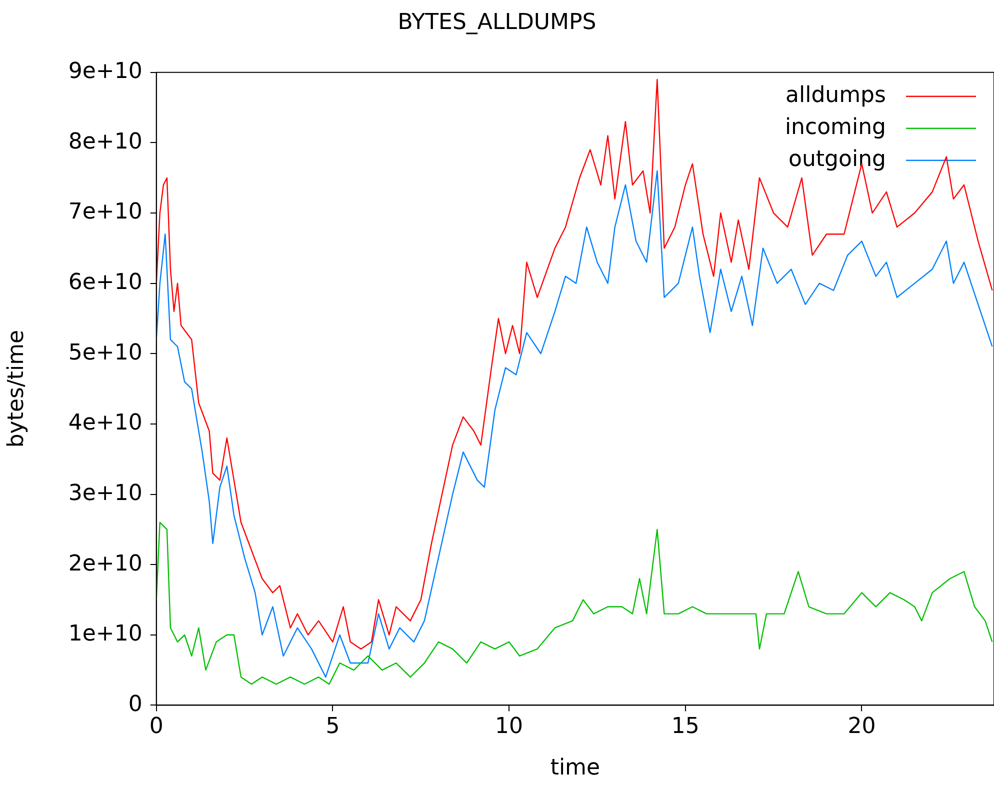 This screenshot has height=796, width=994. What do you see at coordinates (135, 704) in the screenshot?
I see `y-tick-label: 0` at bounding box center [135, 704].